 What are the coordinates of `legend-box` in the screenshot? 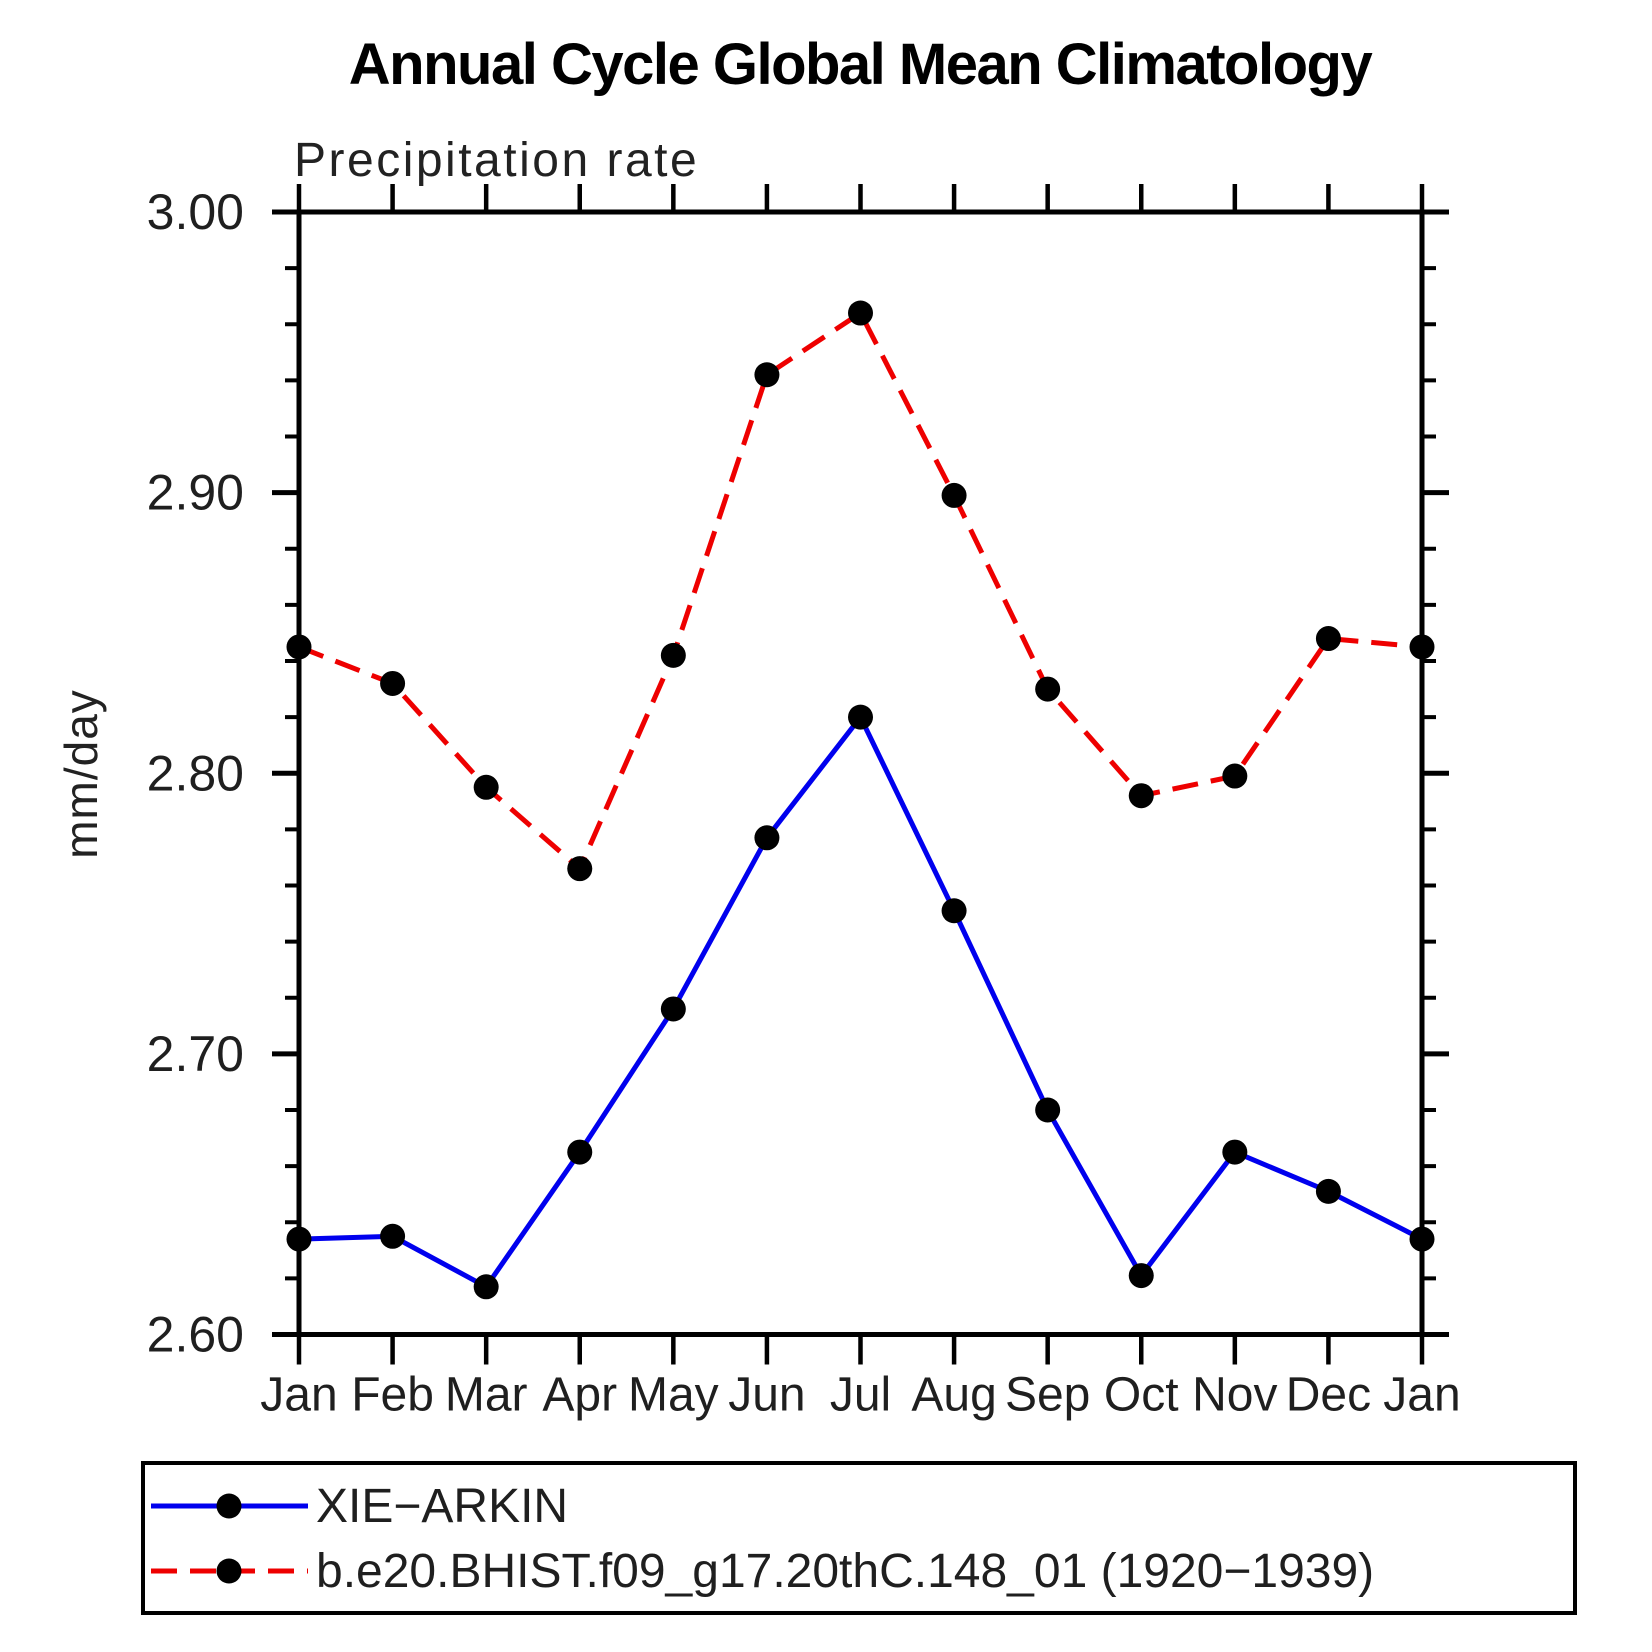 It's located at (859, 1538).